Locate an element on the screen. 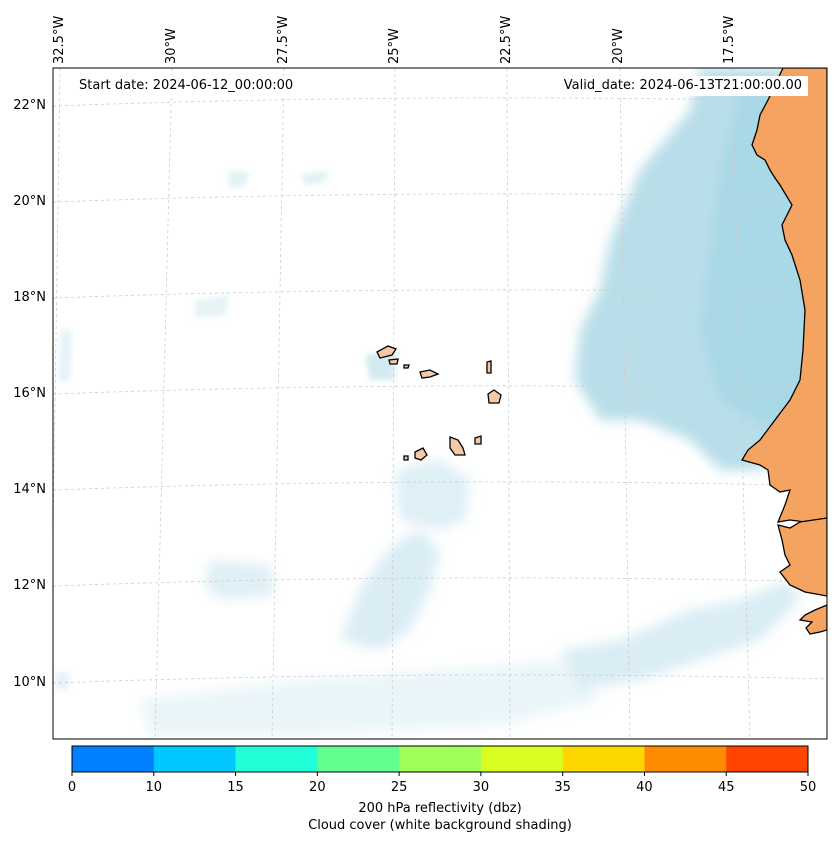  colorbar-frame is located at coordinates (440, 759).